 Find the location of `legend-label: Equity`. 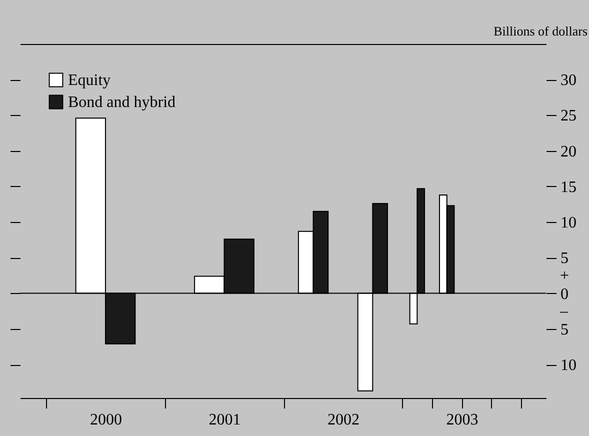

legend-label: Equity is located at coordinates (89, 80).